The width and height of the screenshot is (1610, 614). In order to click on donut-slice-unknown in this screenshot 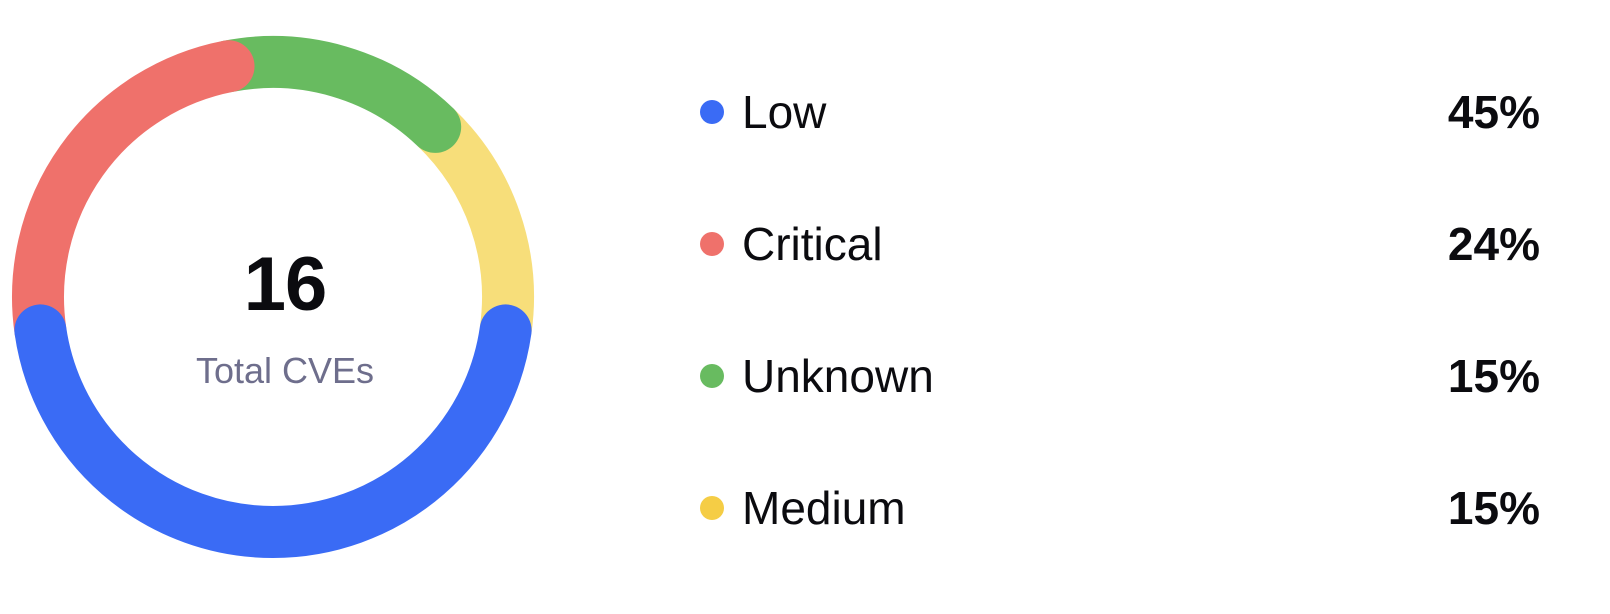, I will do `click(332, 94)`.